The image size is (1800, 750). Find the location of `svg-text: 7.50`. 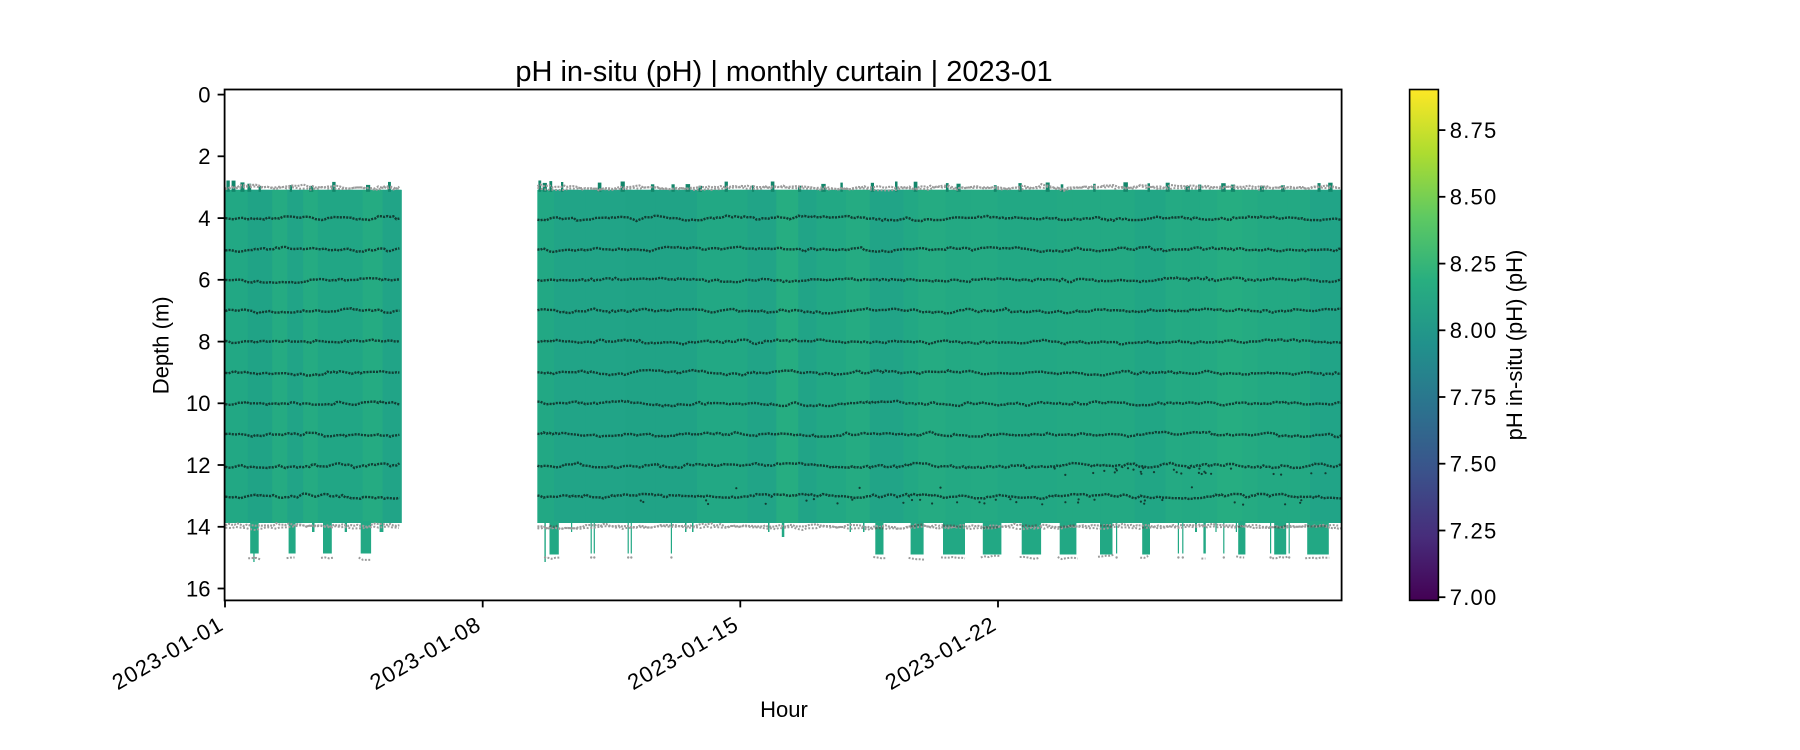

svg-text: 7.50 is located at coordinates (1474, 464).